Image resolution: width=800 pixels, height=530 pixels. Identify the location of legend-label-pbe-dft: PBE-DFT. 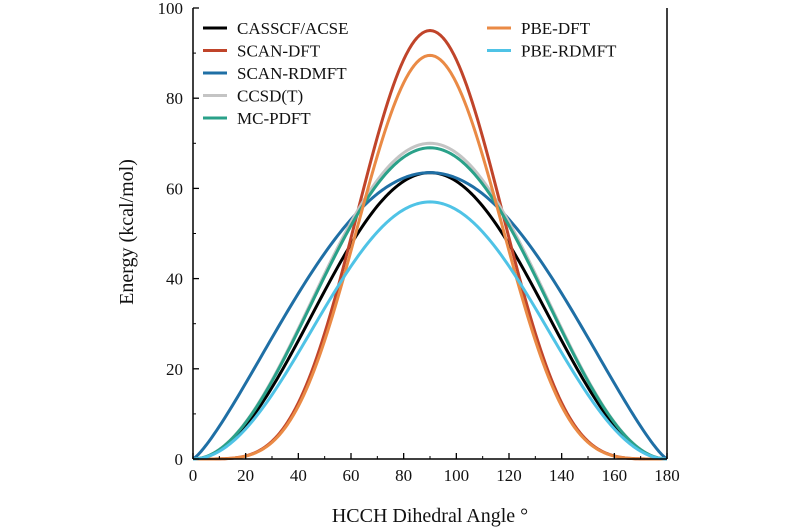
(556, 28).